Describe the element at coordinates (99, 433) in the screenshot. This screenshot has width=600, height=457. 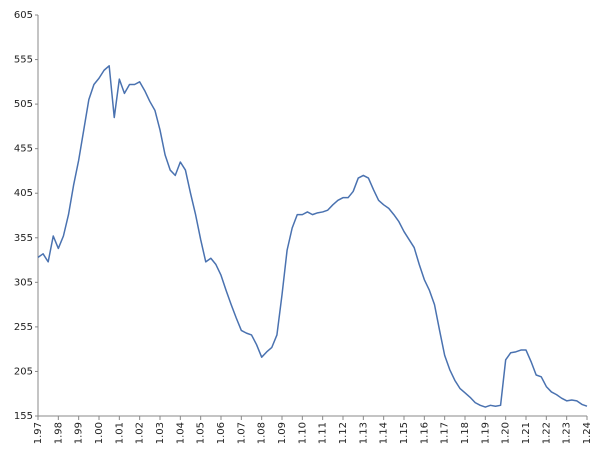
I see `x-tick-label: 1.00` at that location.